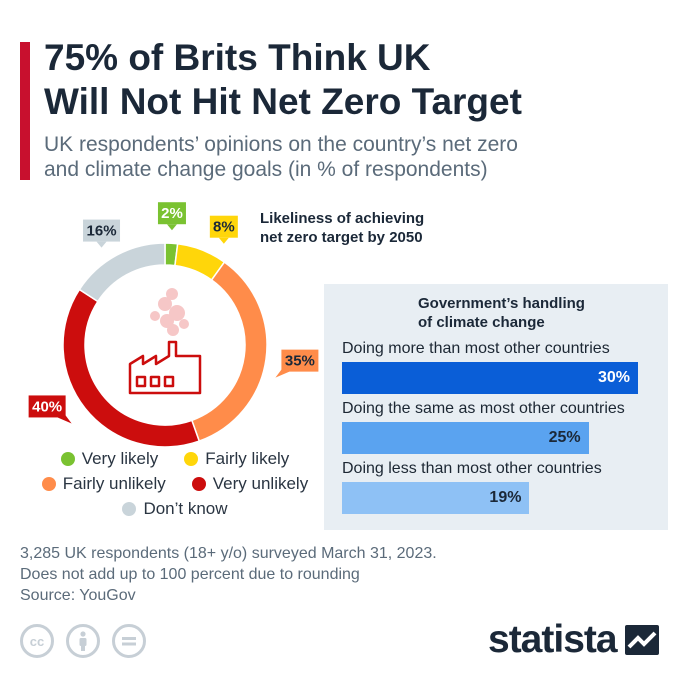 This screenshot has height=680, width=680. I want to click on factory-icon, so click(165, 341).